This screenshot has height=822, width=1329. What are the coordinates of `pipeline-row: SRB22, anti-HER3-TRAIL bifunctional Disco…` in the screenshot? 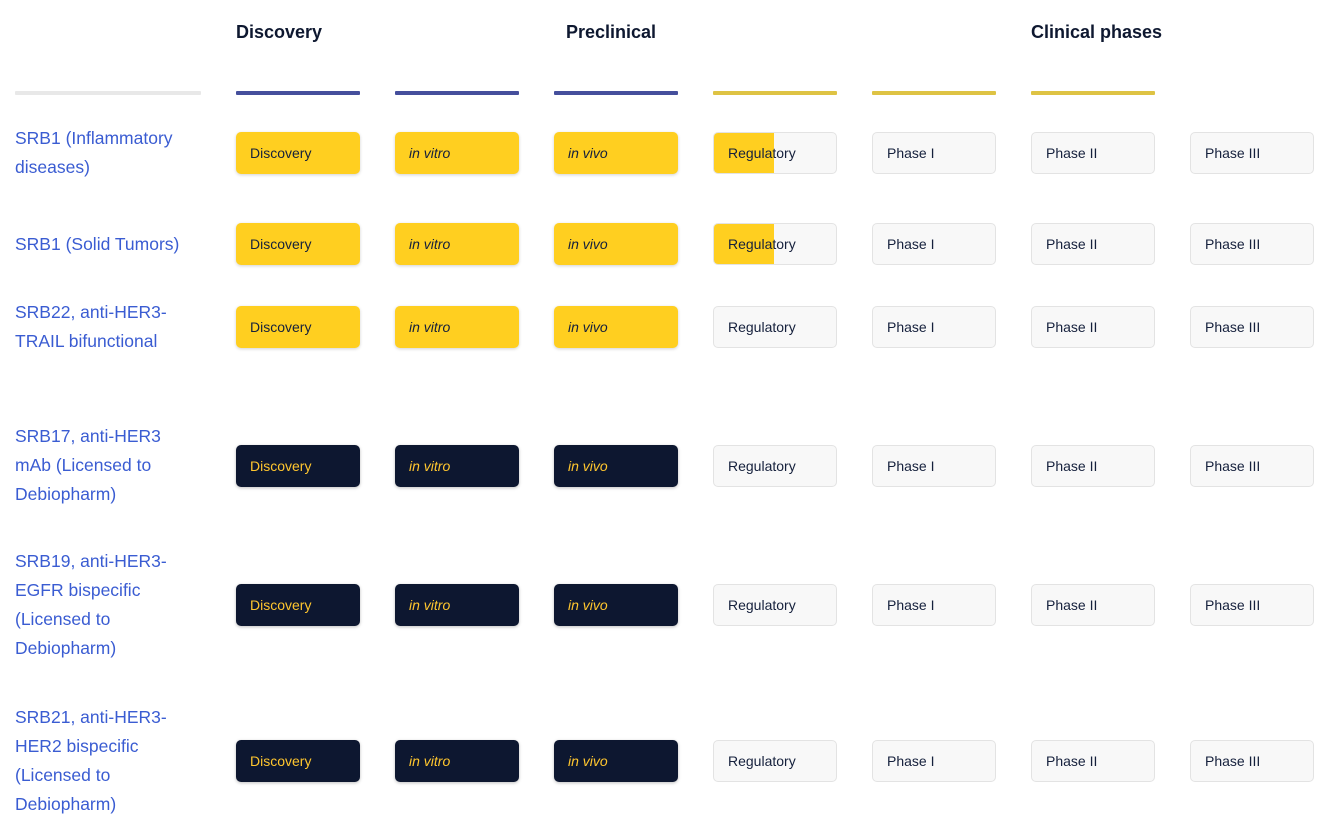 It's located at (672, 327).